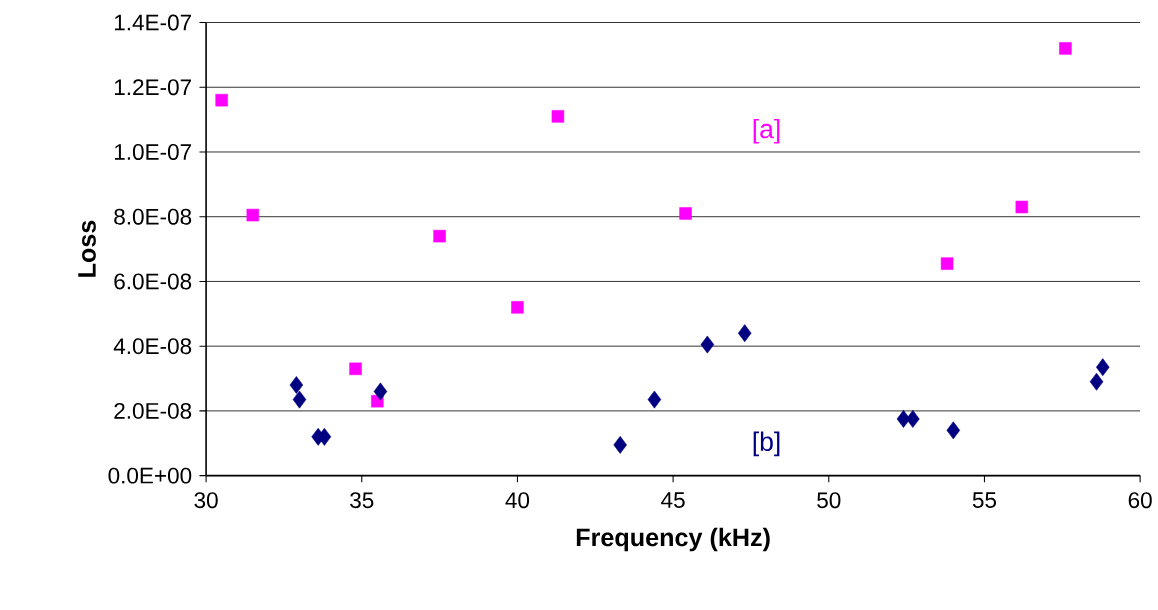 The height and width of the screenshot is (610, 1158). What do you see at coordinates (153, 410) in the screenshot?
I see `y-tick-label: 2.0E-08` at bounding box center [153, 410].